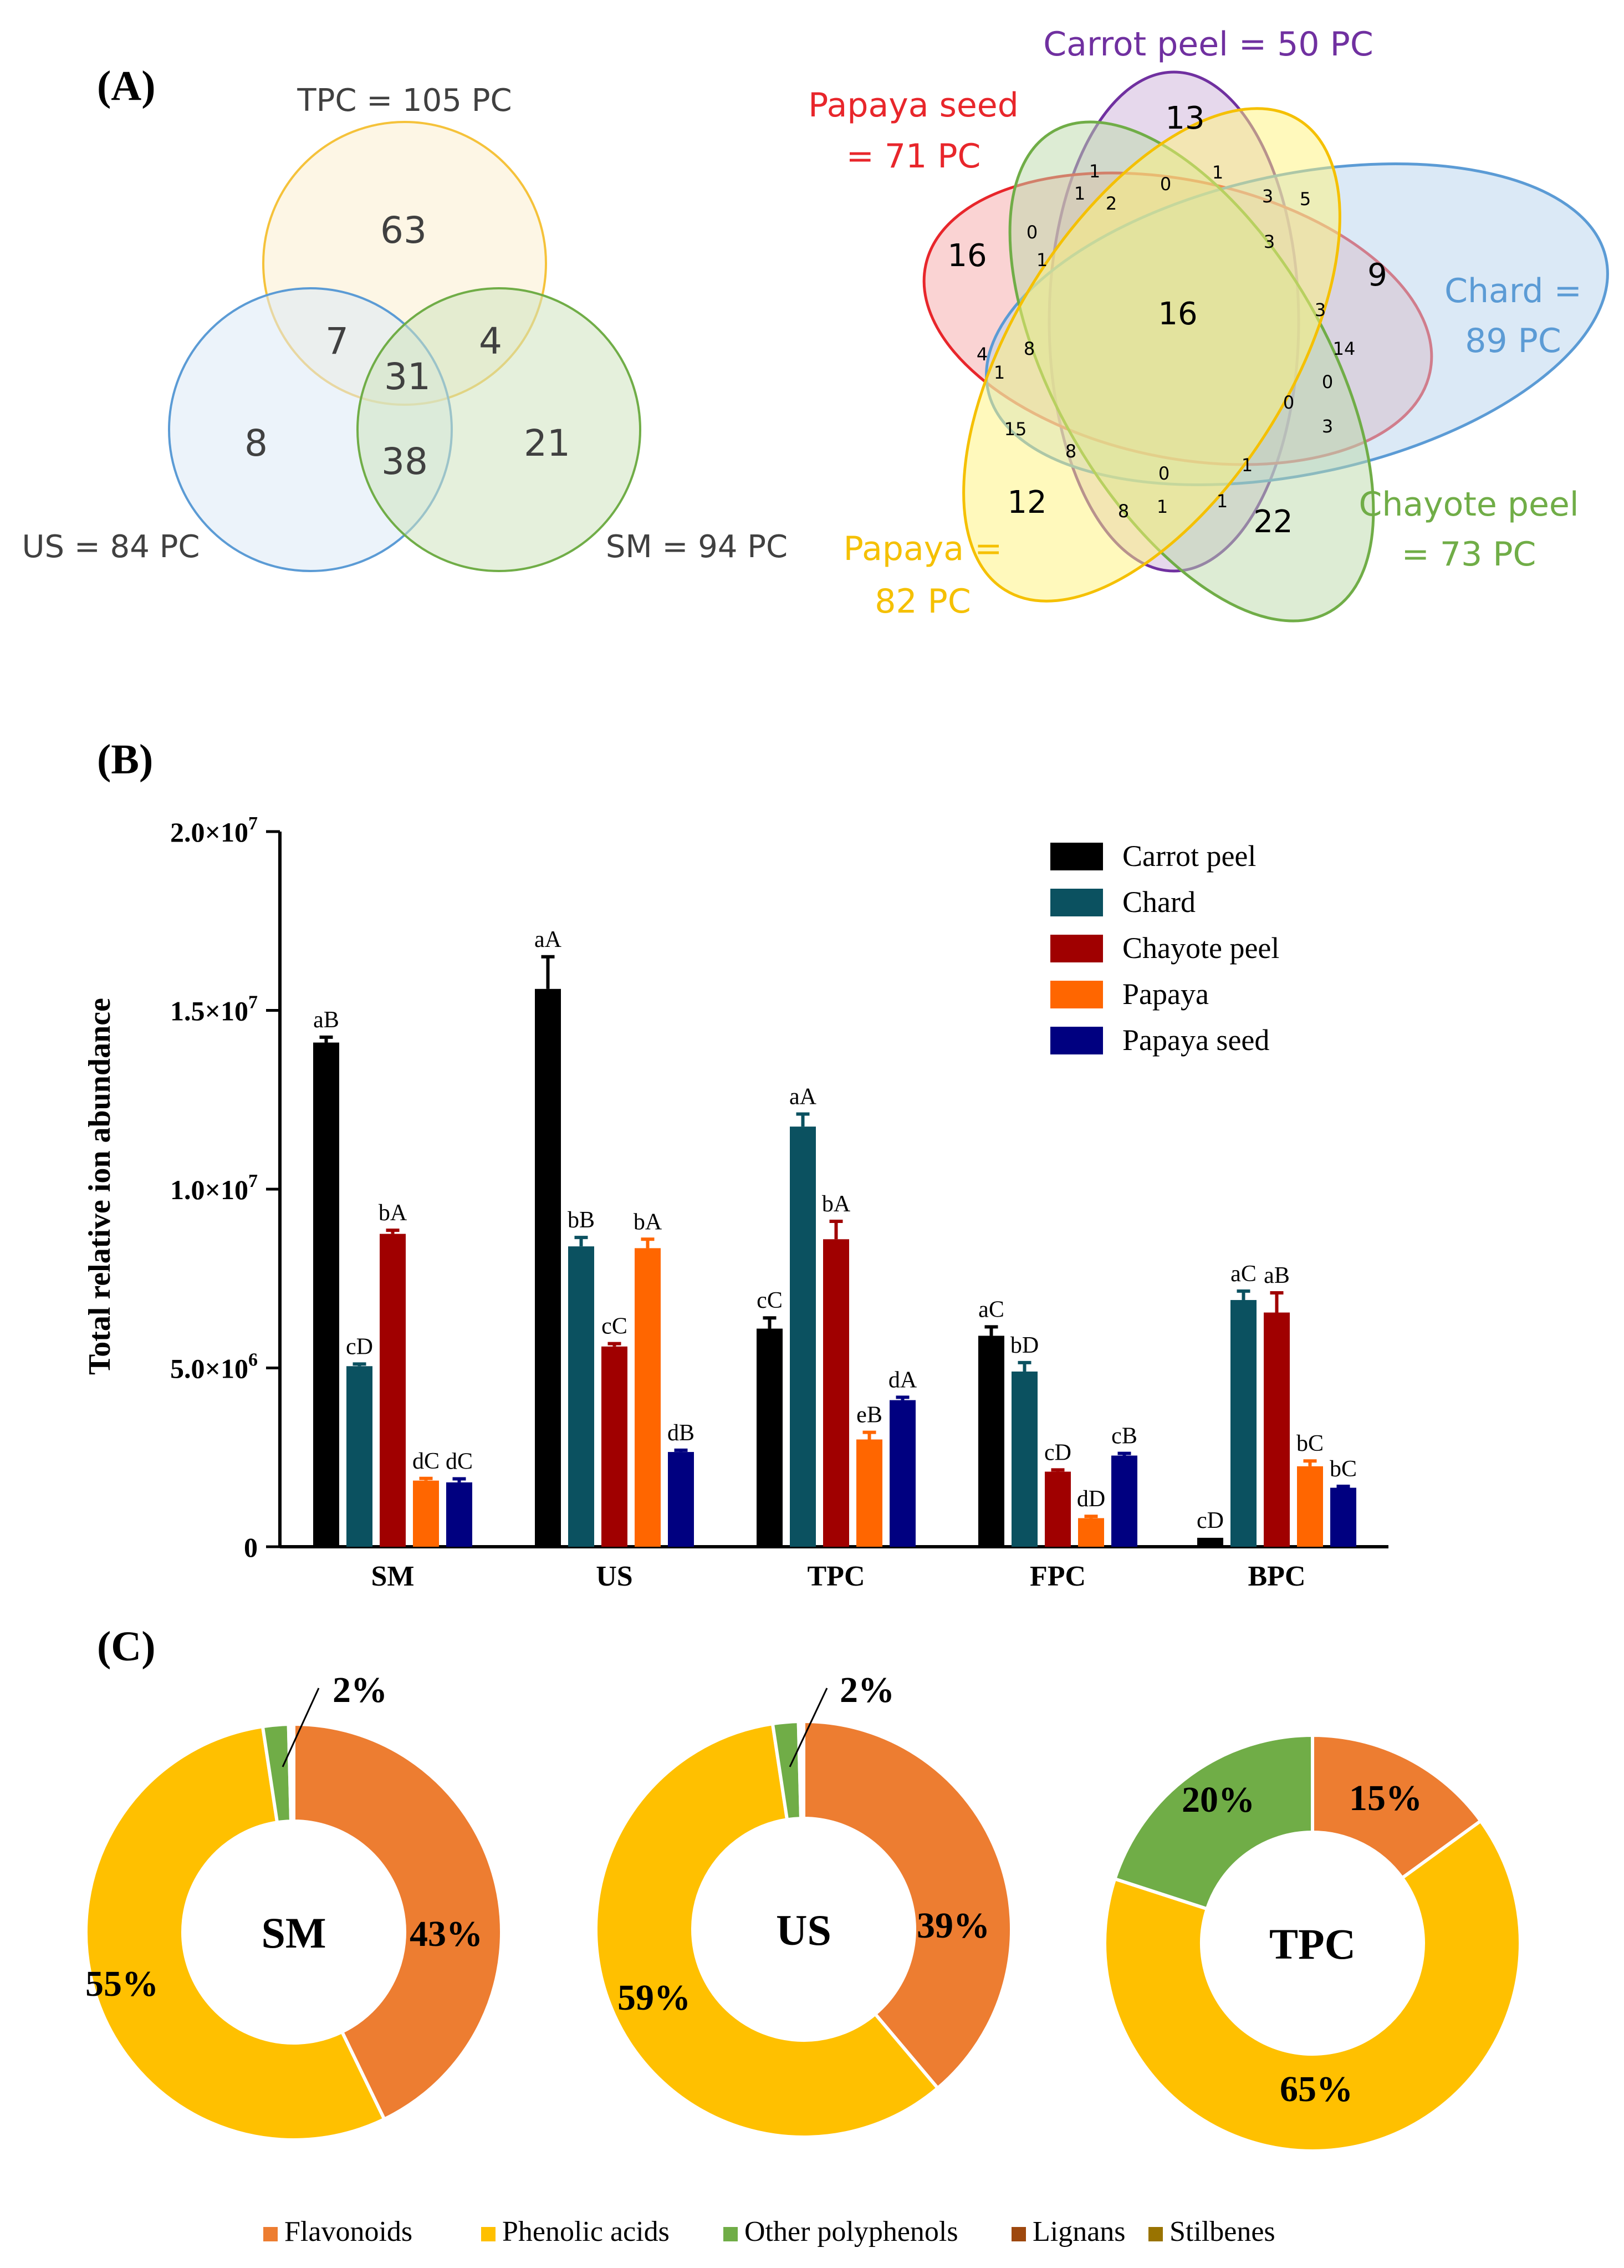  Describe the element at coordinates (447, 1934) in the screenshot. I see `donut-slice-label: 43%` at that location.